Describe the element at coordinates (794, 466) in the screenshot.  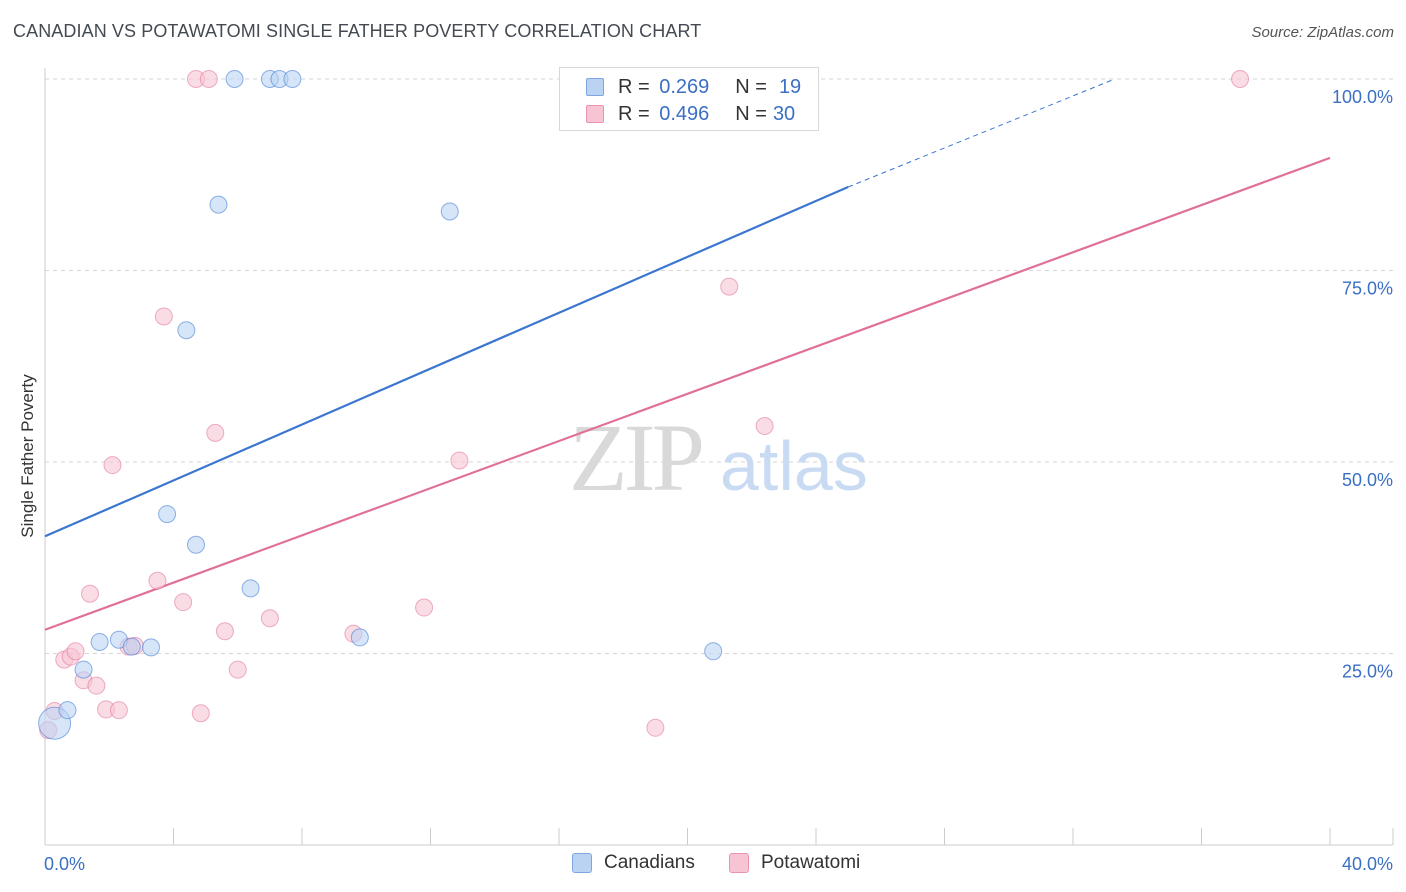
I see `watermark-atlas: atlas` at that location.